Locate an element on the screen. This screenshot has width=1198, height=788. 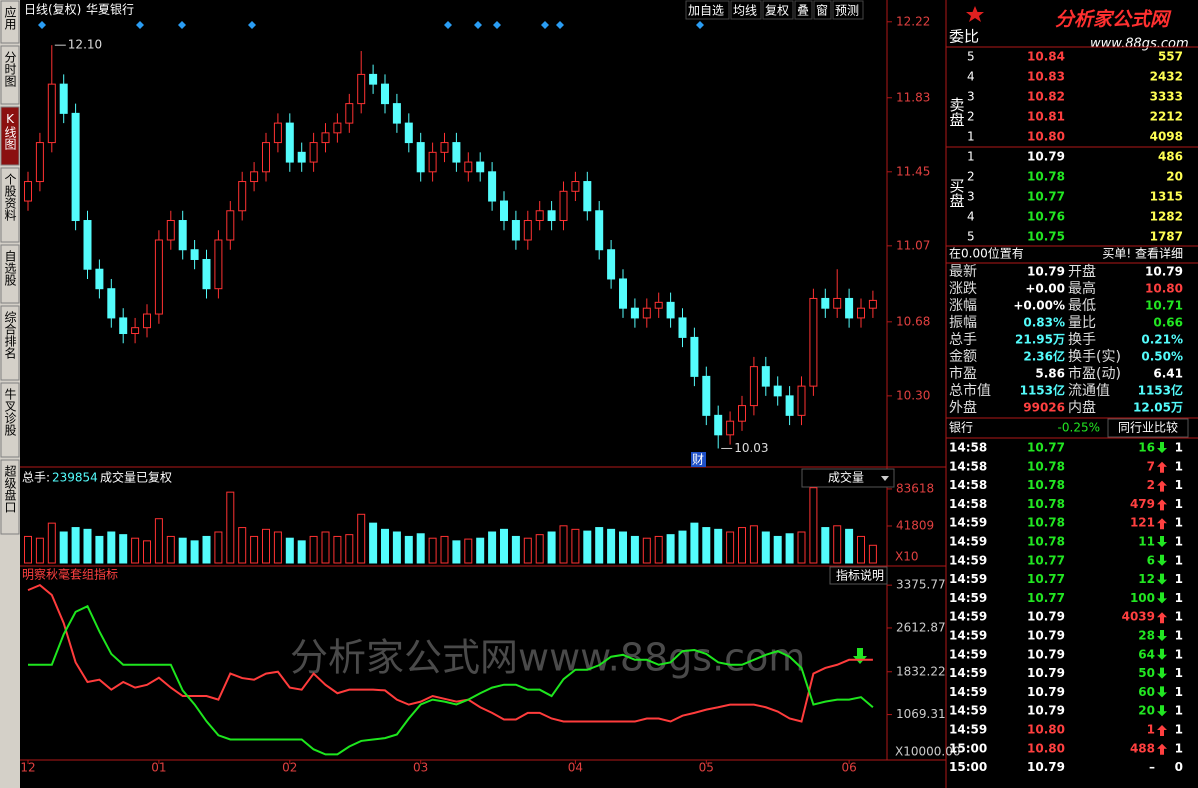
book-level: 2 is located at coordinates (971, 117).